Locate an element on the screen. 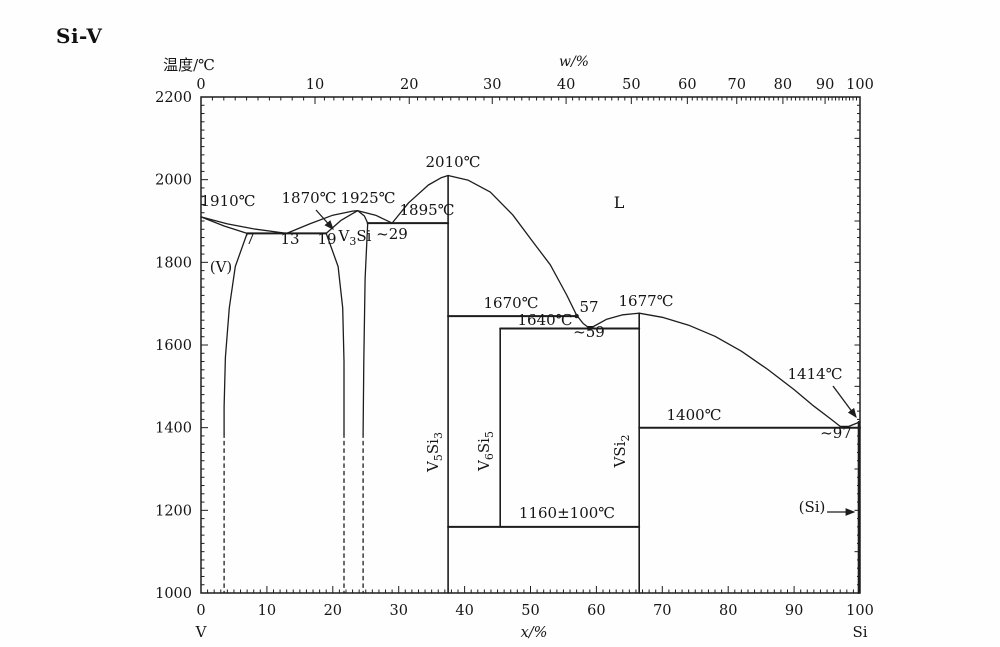 This screenshot has height=647, width=1000. annotation-p-29: ~29 is located at coordinates (392, 234).